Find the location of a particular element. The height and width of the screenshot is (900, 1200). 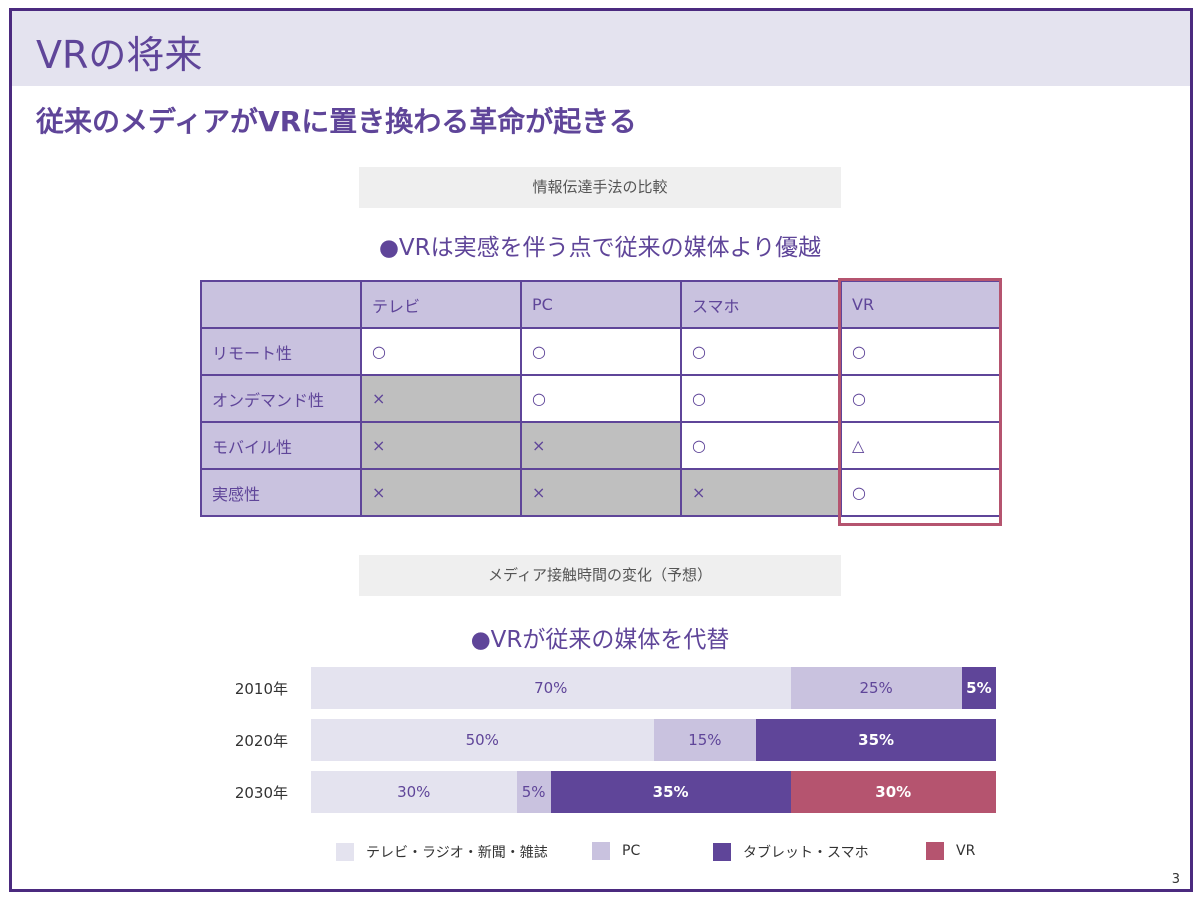

bar-segment: 70% is located at coordinates (551, 688).